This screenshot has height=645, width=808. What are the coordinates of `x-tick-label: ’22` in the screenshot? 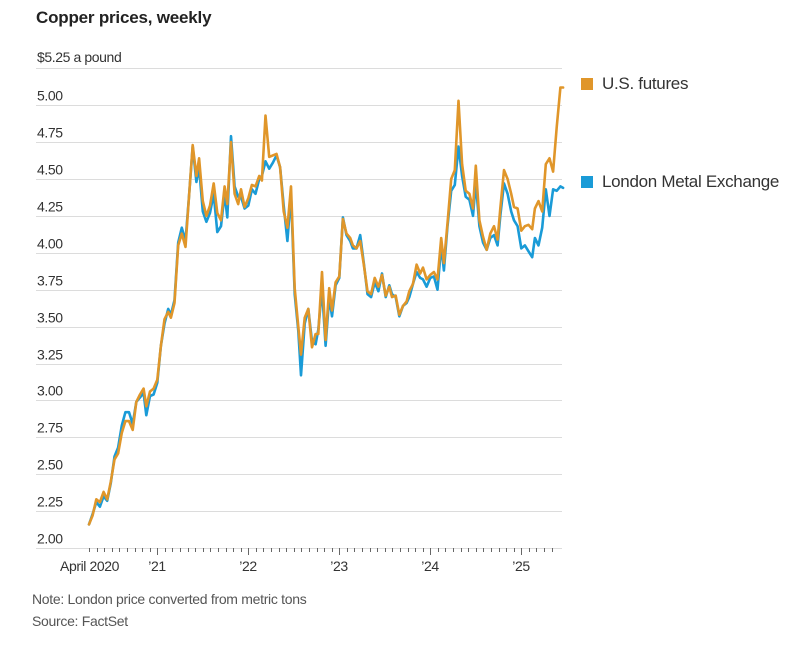 It's located at (248, 566).